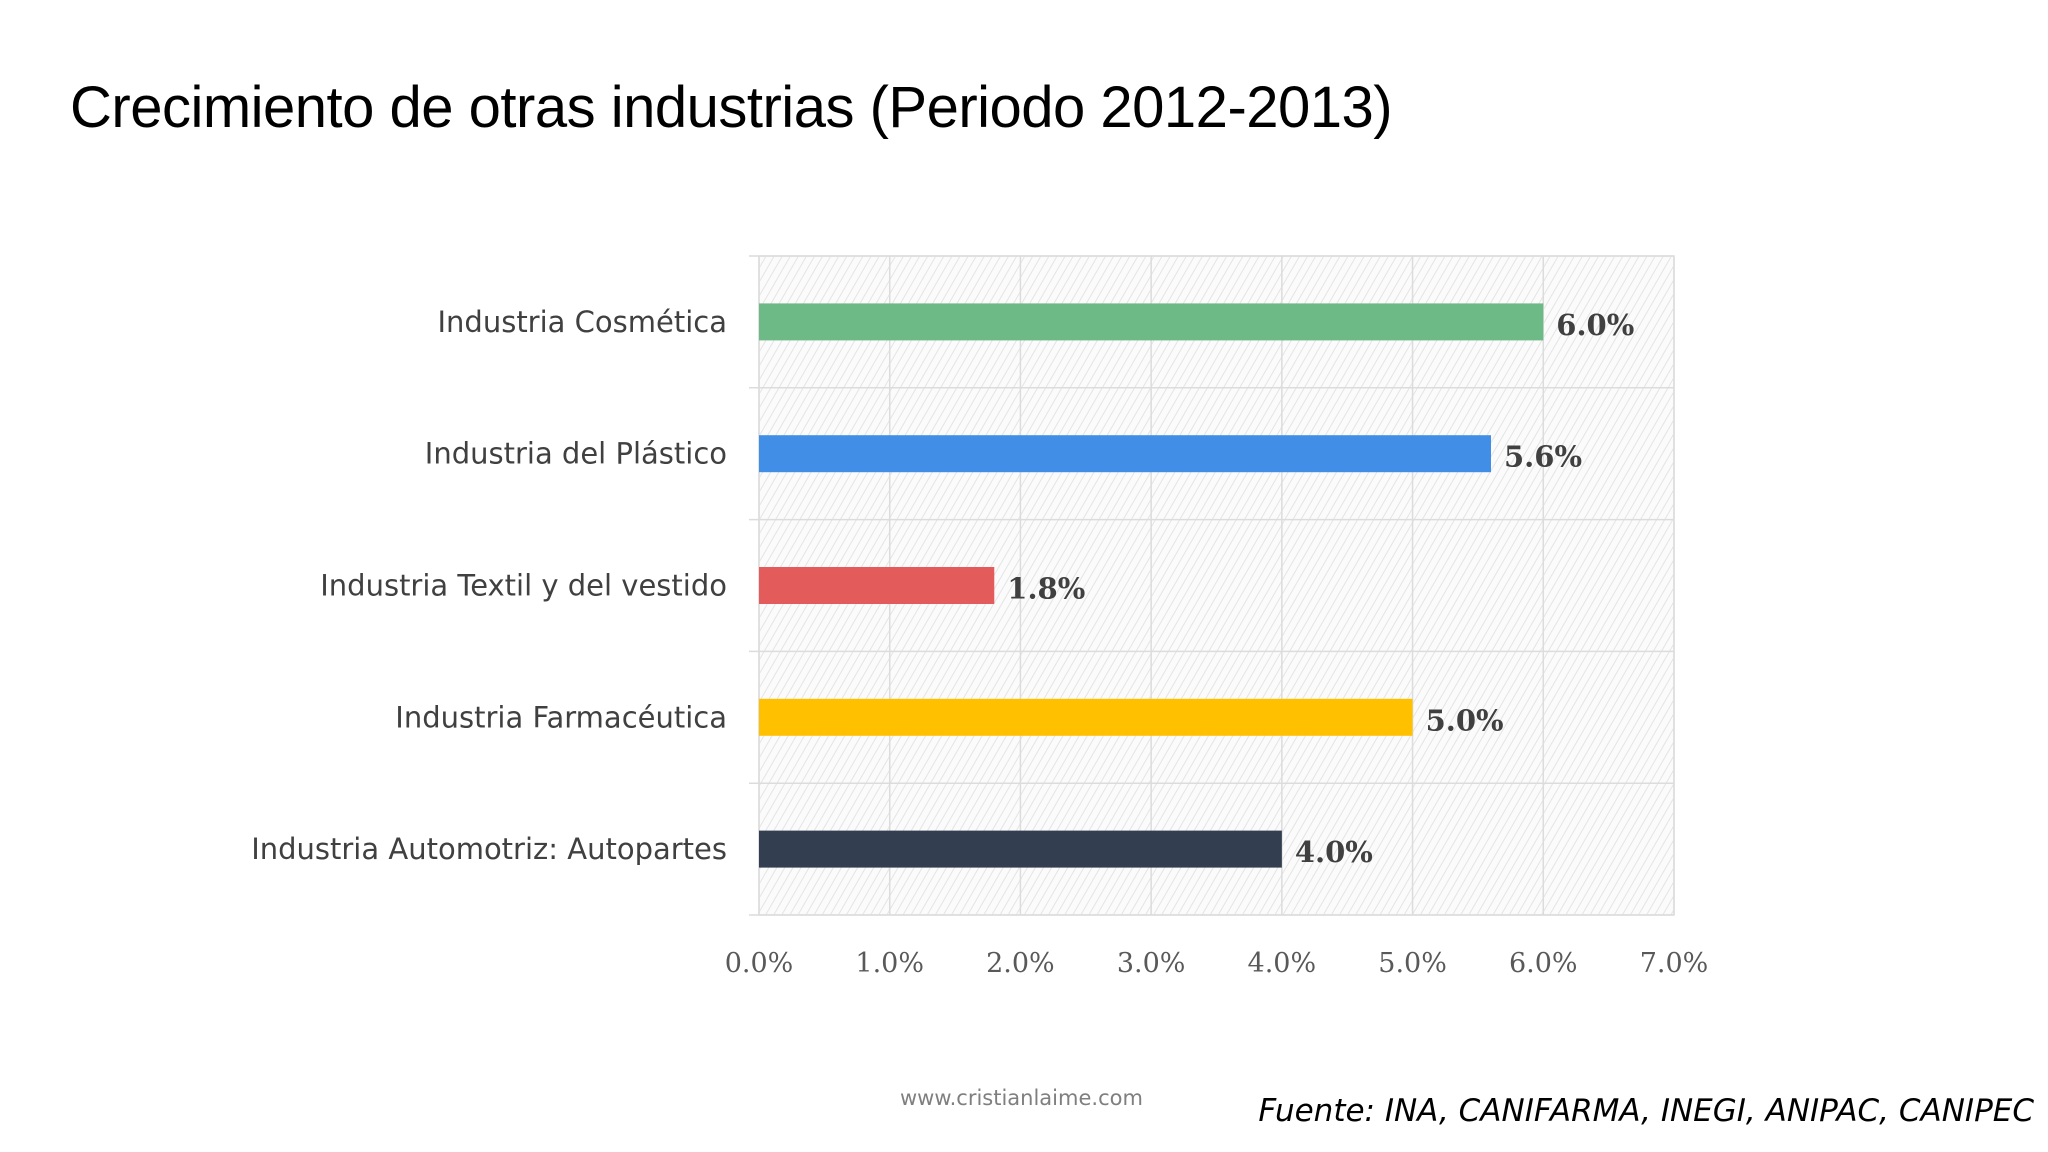  Describe the element at coordinates (1543, 457) in the screenshot. I see `data-label: 5.6%` at that location.